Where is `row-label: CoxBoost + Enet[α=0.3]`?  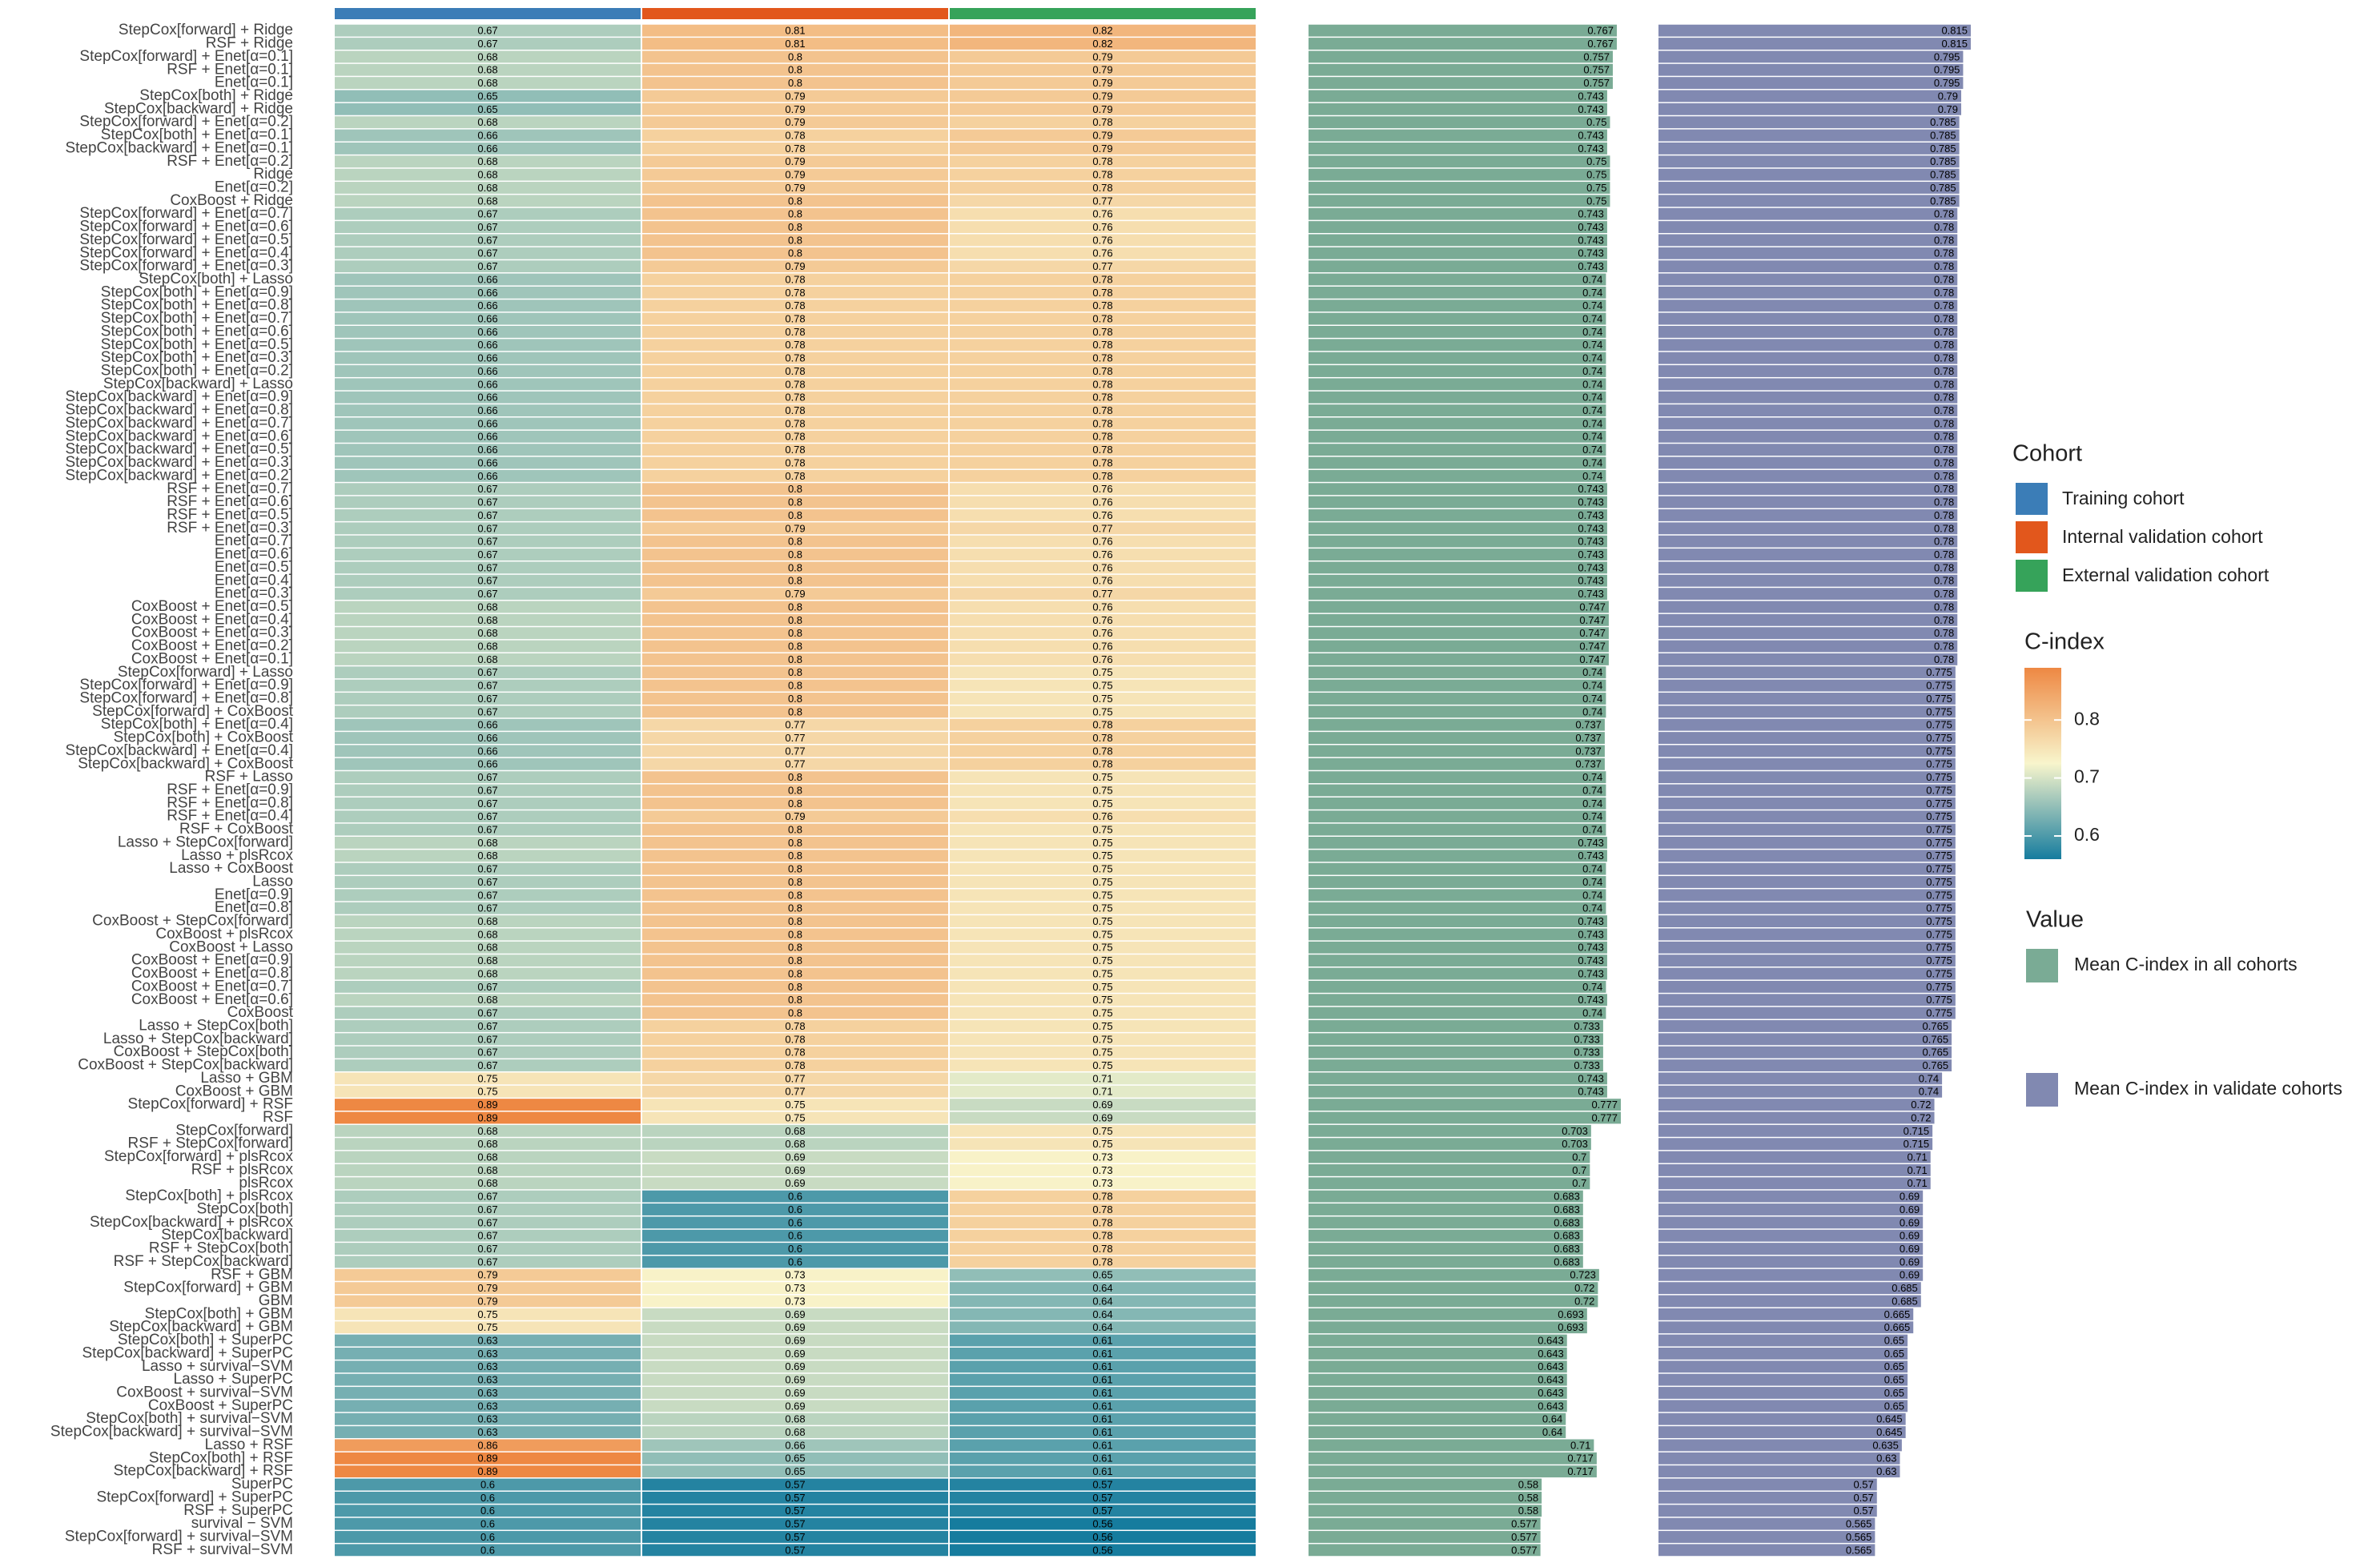
row-label: CoxBoost + Enet[α=0.3] is located at coordinates (212, 633).